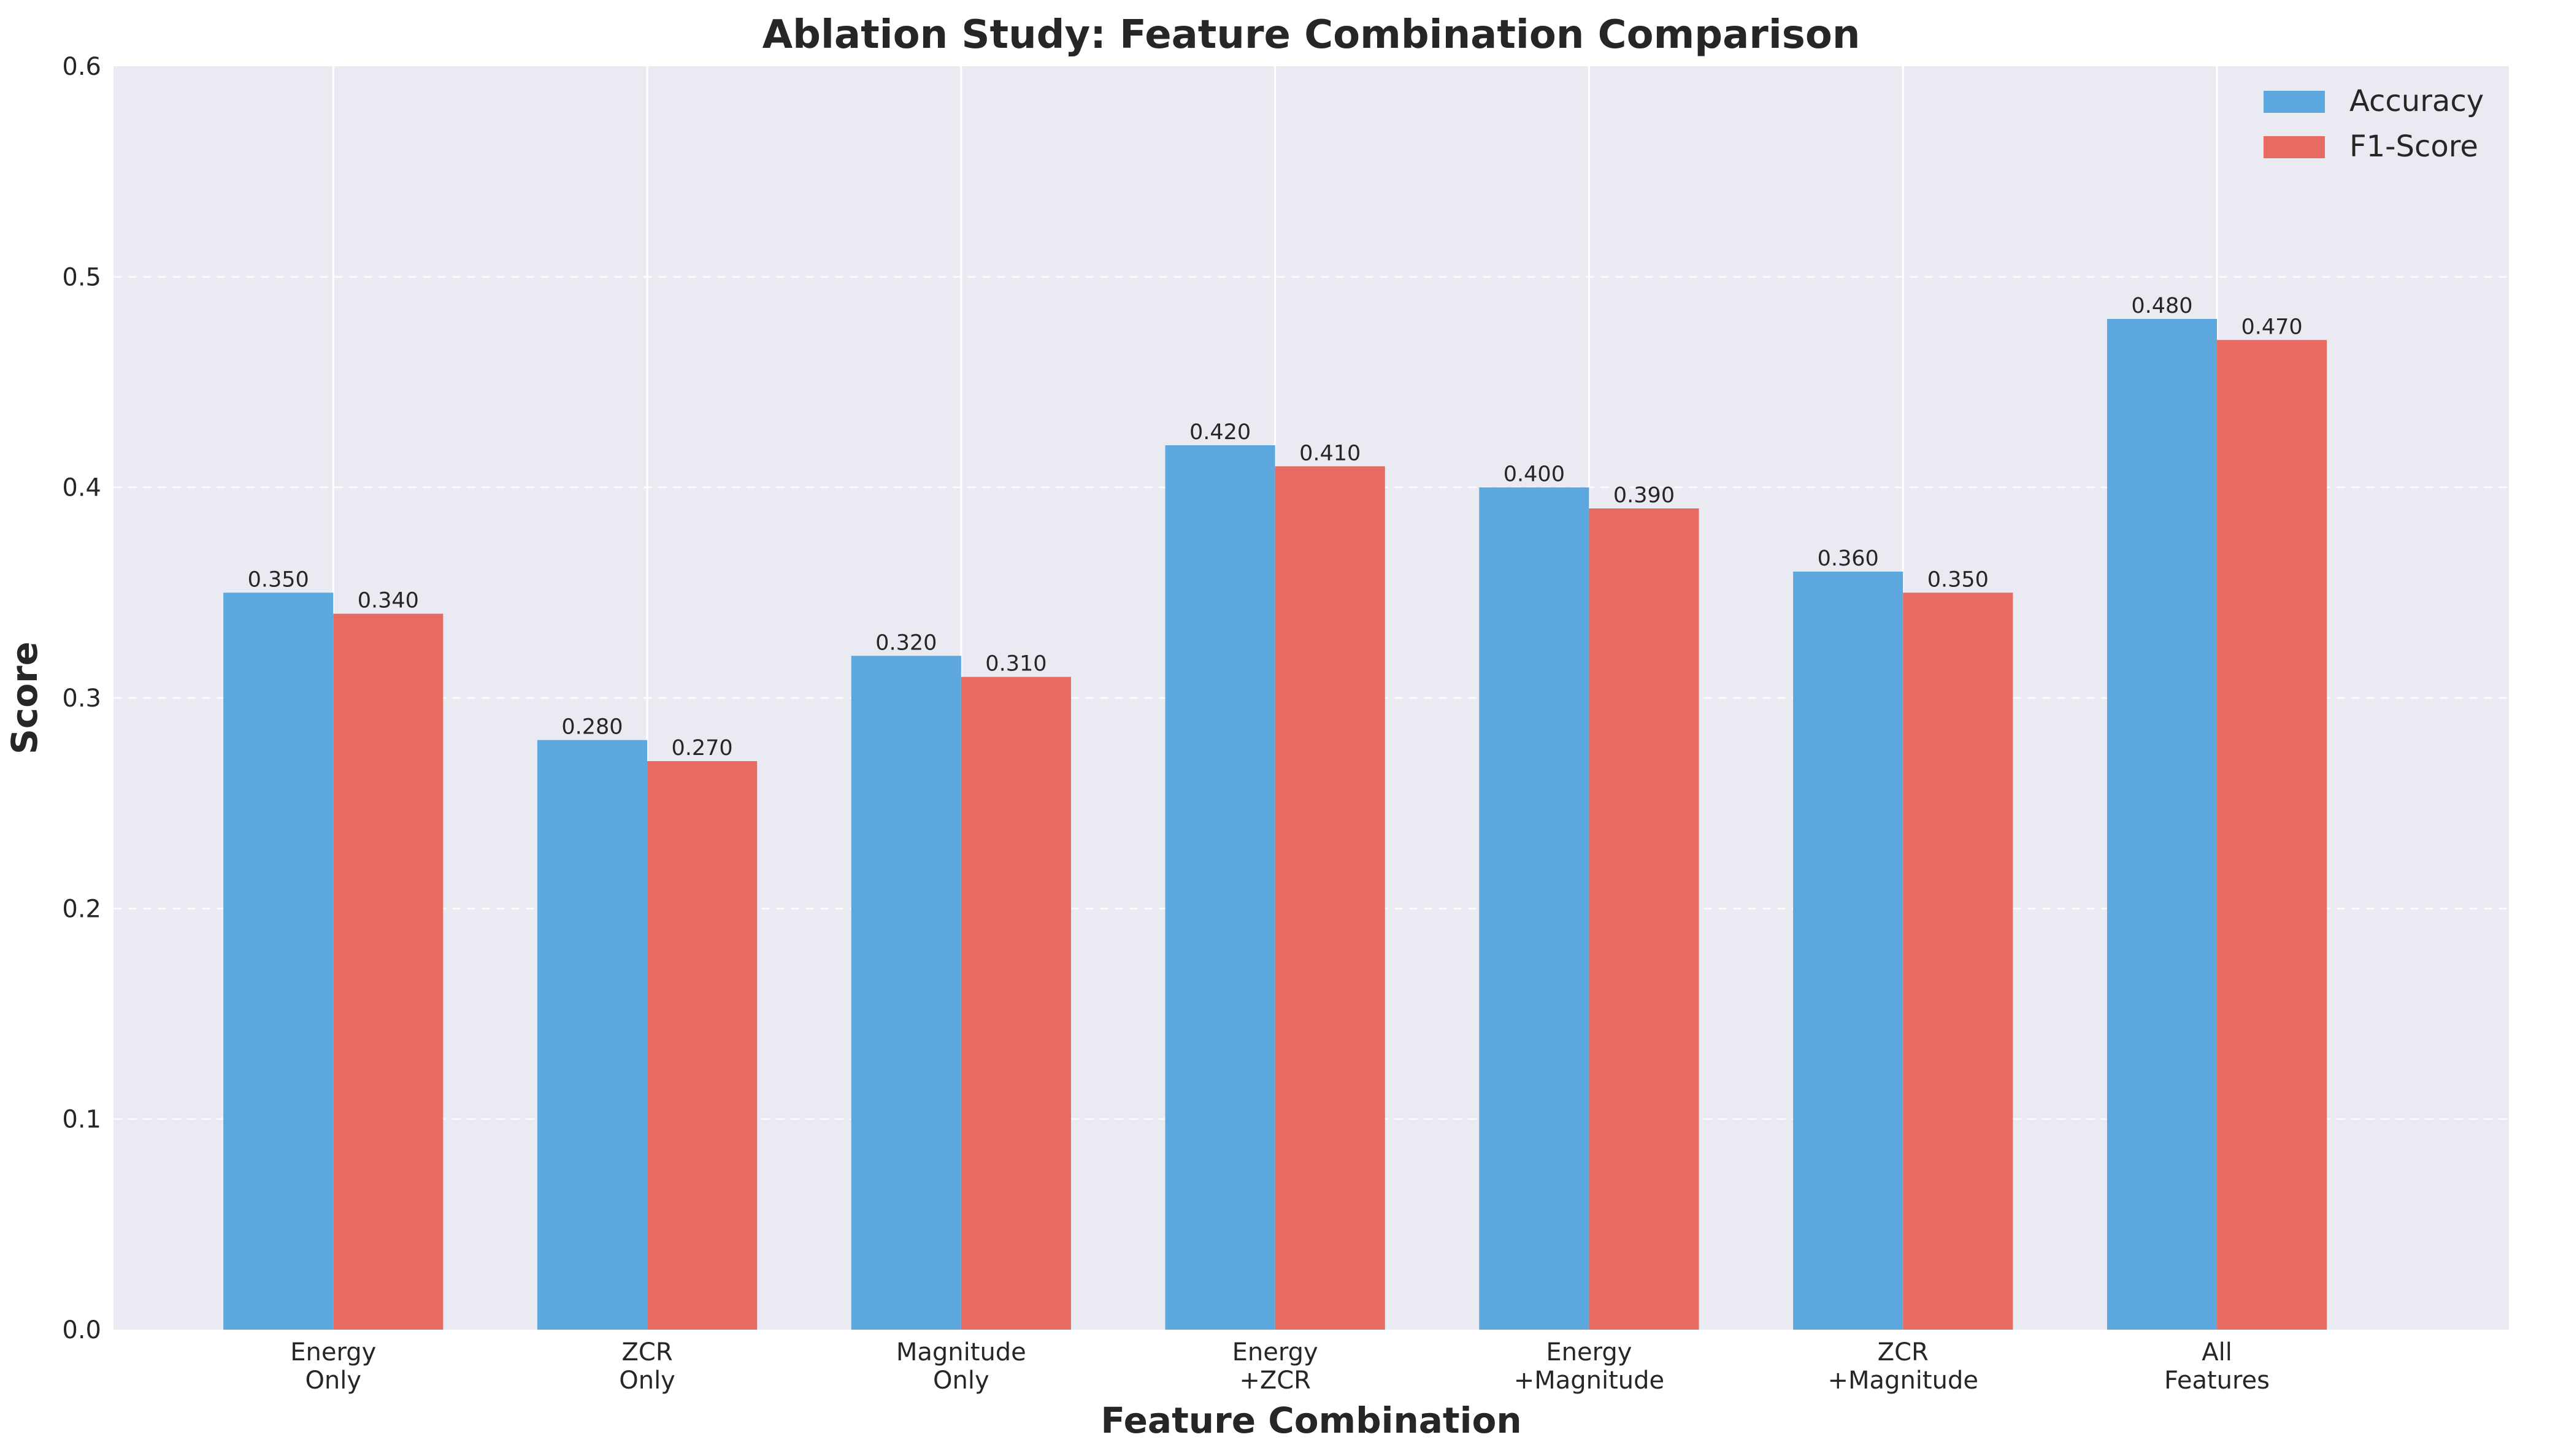 The image size is (2558, 1456). I want to click on x-tick-label: Energy +ZCR, so click(1275, 1366).